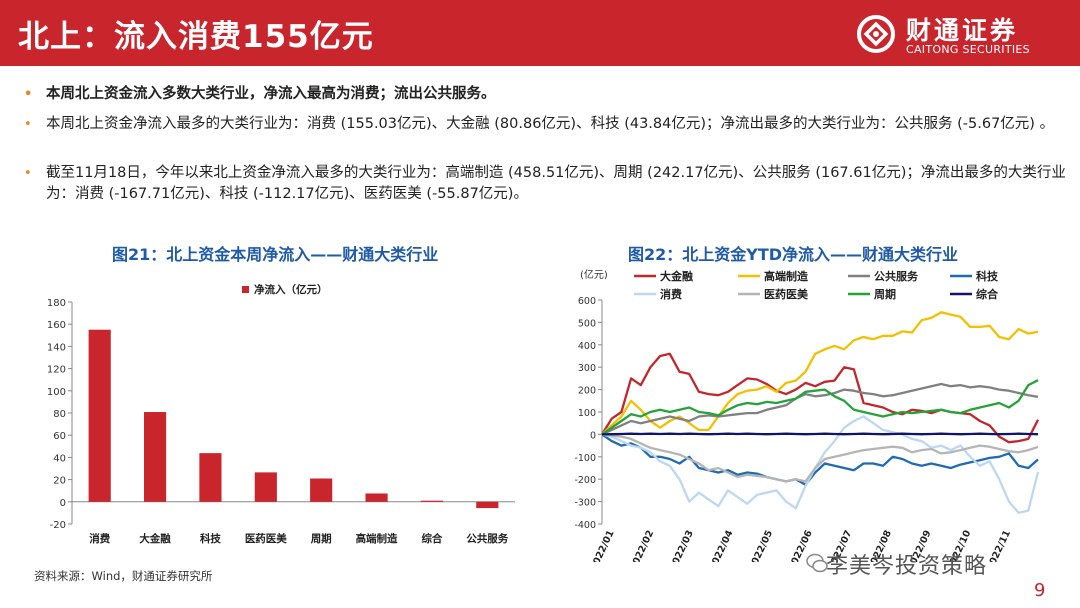 The height and width of the screenshot is (608, 1080). What do you see at coordinates (587, 368) in the screenshot?
I see `y-tick-label: 300` at bounding box center [587, 368].